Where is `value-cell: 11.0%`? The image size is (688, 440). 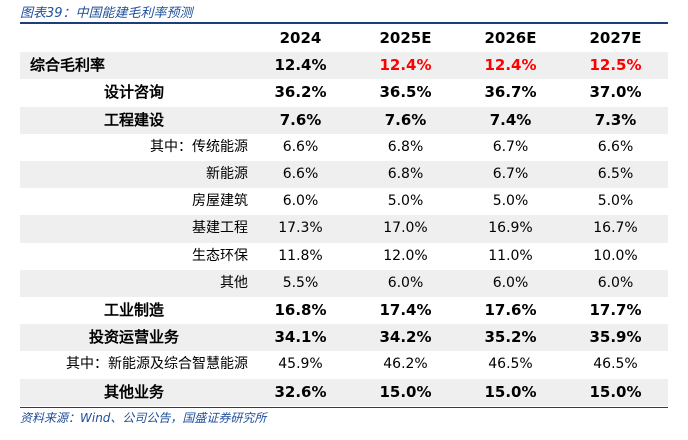 value-cell: 11.0% is located at coordinates (510, 255).